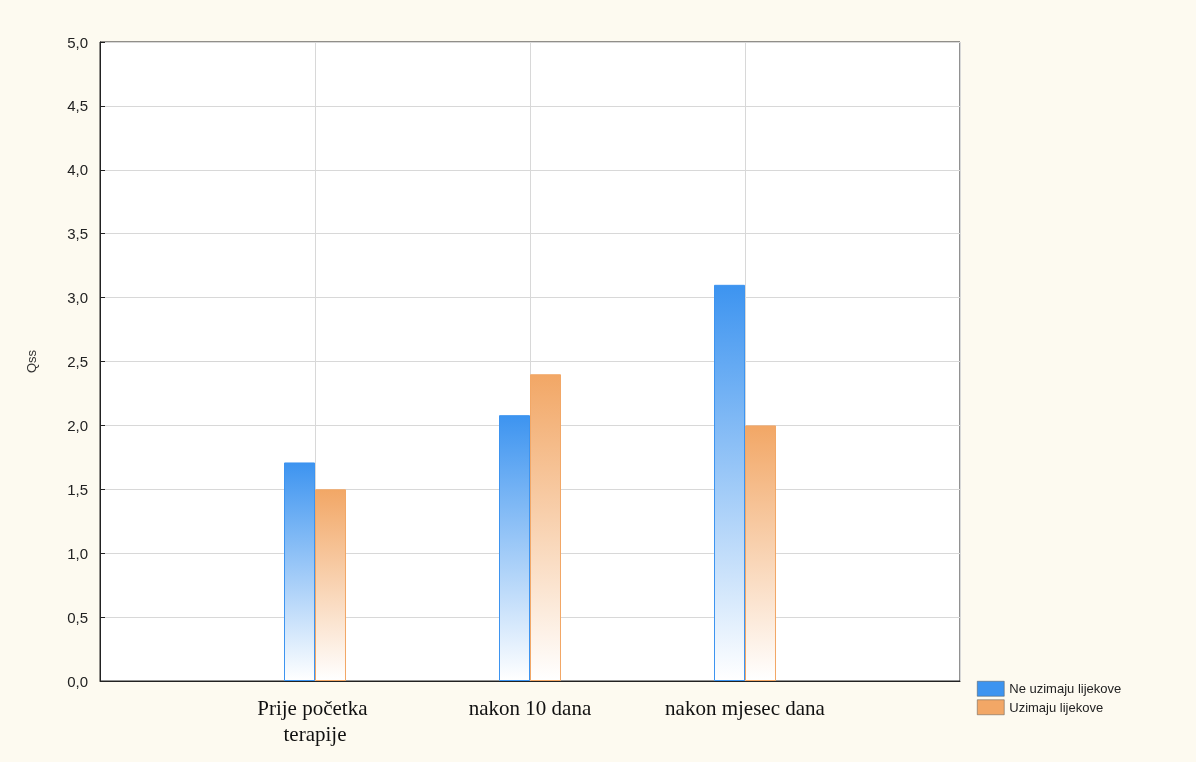 Image resolution: width=1196 pixels, height=762 pixels. I want to click on y-tick-label: 2,5, so click(77, 361).